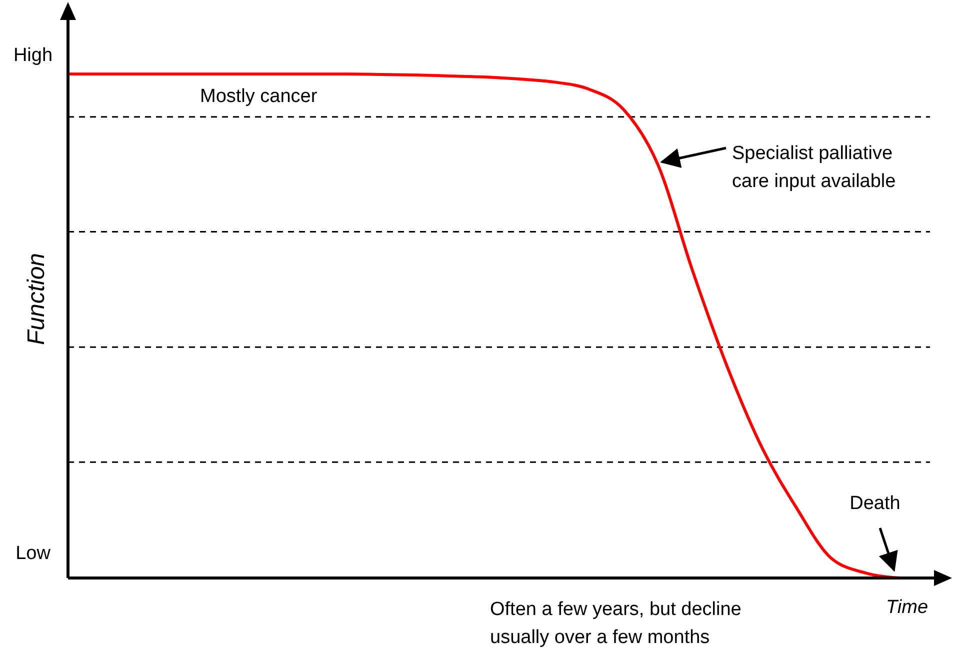  I want to click on annotation: Death, so click(875, 503).